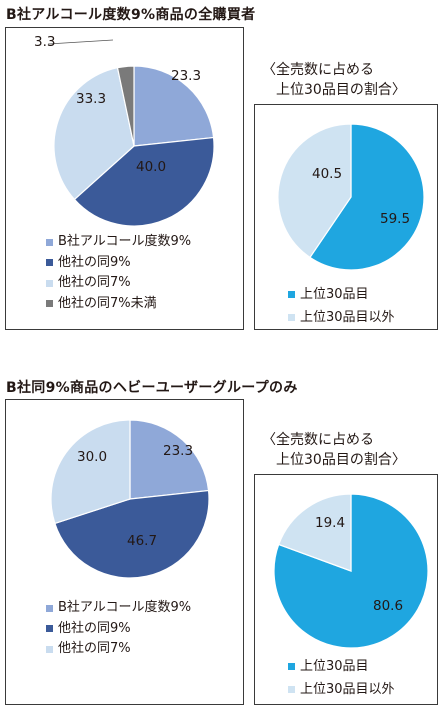  Describe the element at coordinates (327, 174) in the screenshot. I see `slice-value-label: 40.5` at that location.